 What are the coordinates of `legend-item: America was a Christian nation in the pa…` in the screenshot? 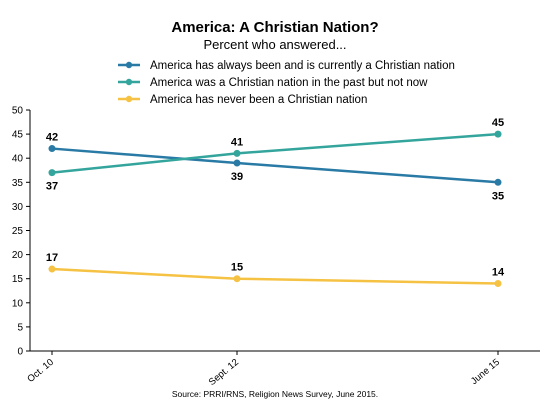 It's located at (273, 83).